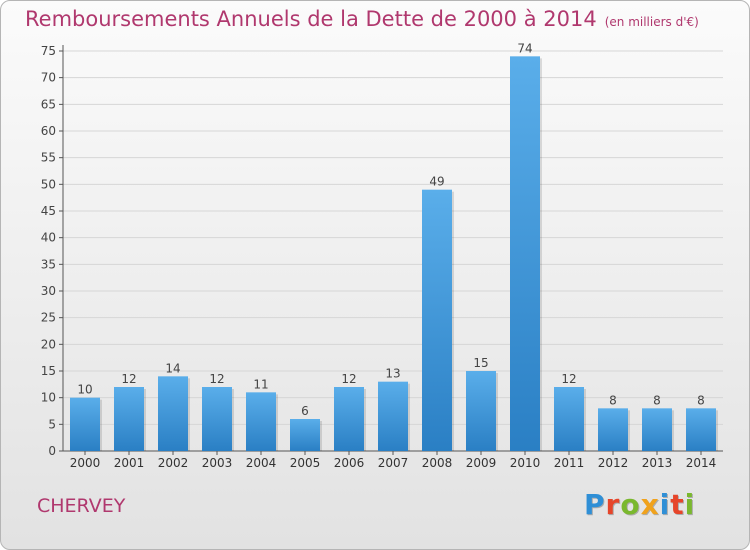 Image resolution: width=750 pixels, height=550 pixels. I want to click on y-tick-label: 30, so click(48, 291).